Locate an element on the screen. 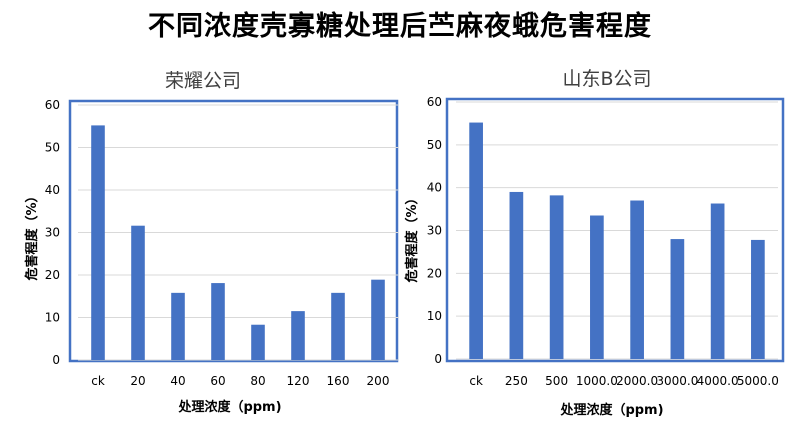 The height and width of the screenshot is (426, 800). chart-rongyao-y-axis-label: 危害程度（%） is located at coordinates (32, 234).